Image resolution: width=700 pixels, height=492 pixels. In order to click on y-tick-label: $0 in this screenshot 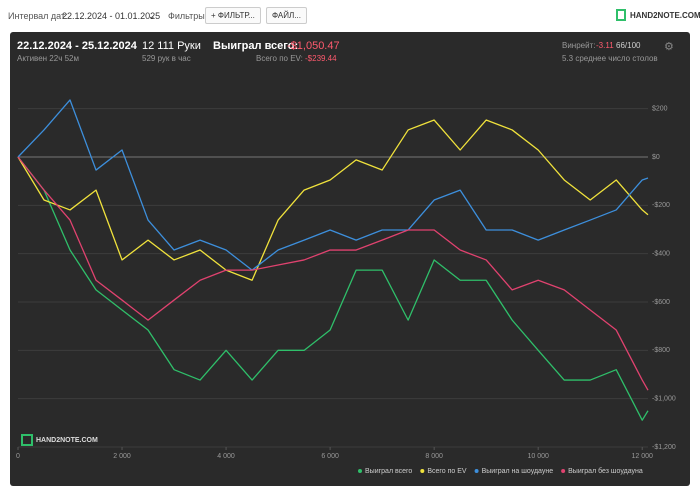, I will do `click(656, 157)`.